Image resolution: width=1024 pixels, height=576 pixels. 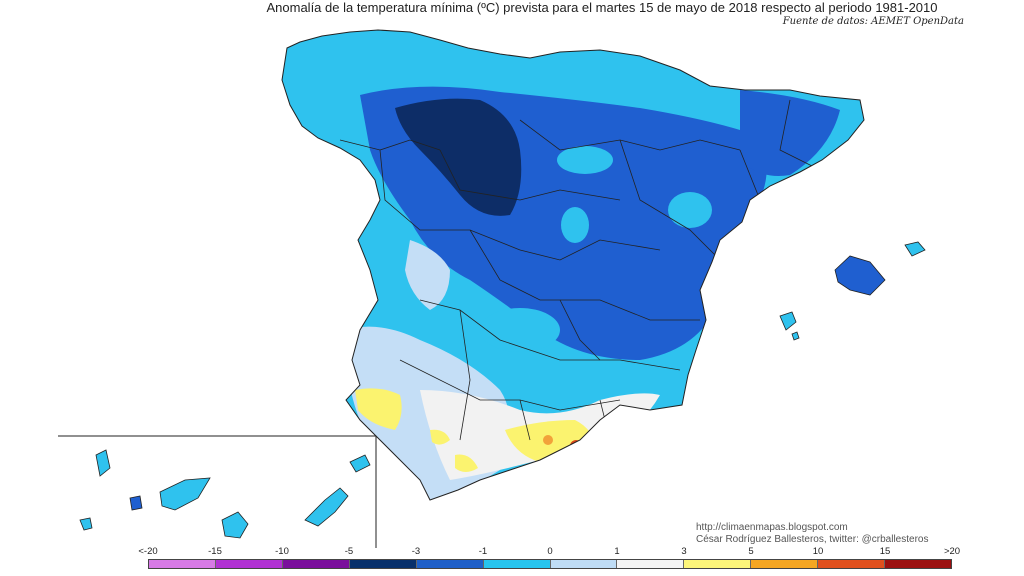 I want to click on scale-tick-label: -1, so click(x=483, y=551).